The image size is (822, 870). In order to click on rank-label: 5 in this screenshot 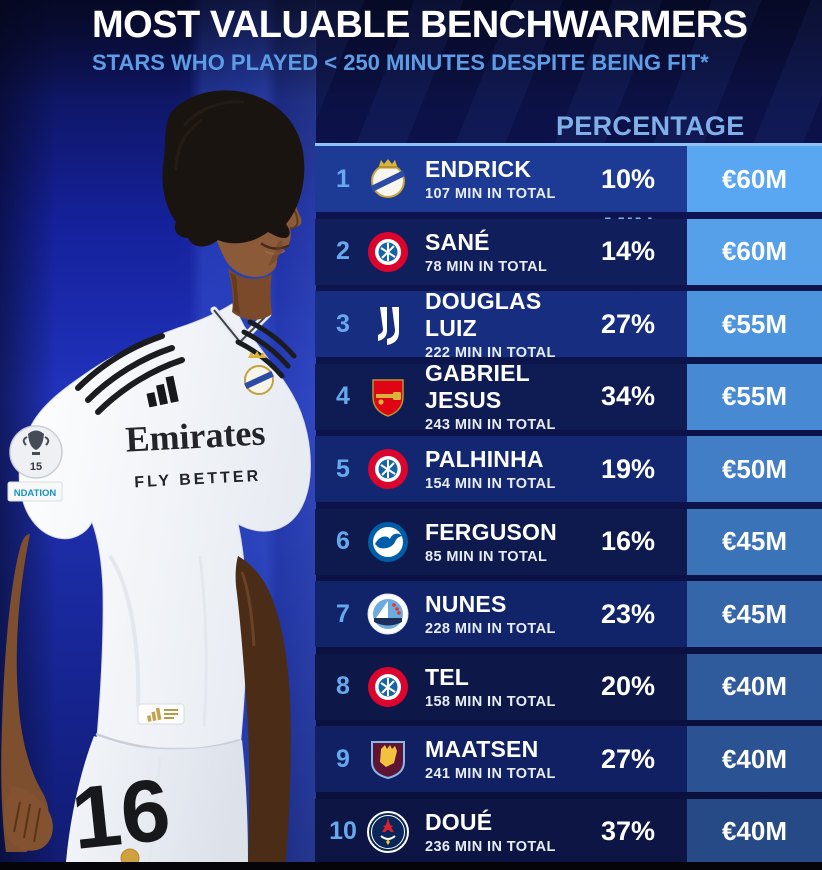, I will do `click(343, 468)`.